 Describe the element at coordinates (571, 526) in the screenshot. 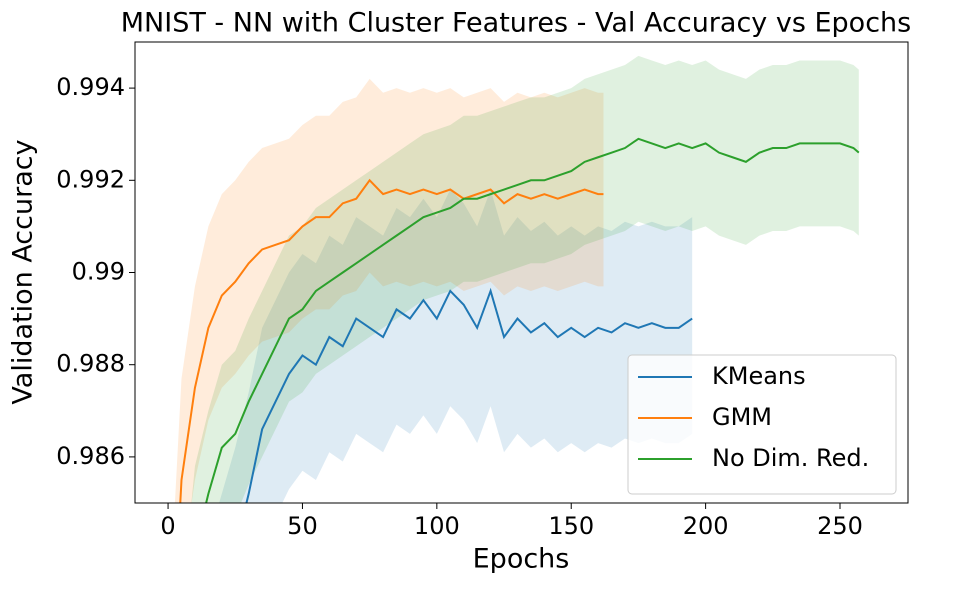

I see `x-tick-label: 150` at that location.